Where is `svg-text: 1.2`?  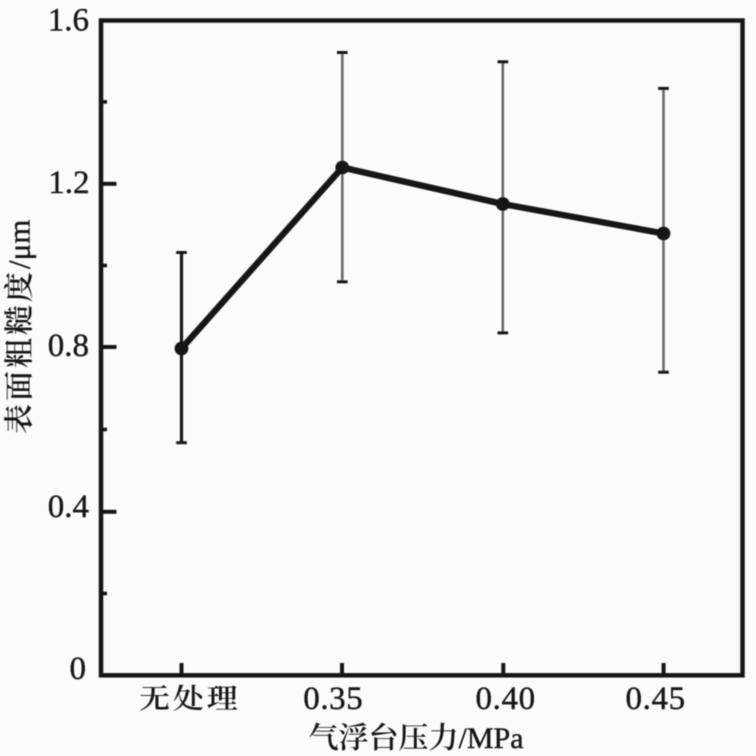
svg-text: 1.2 is located at coordinates (68, 183).